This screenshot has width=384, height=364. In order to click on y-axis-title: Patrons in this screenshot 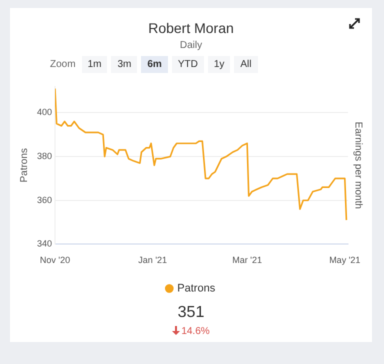, I will do `click(24, 165)`.